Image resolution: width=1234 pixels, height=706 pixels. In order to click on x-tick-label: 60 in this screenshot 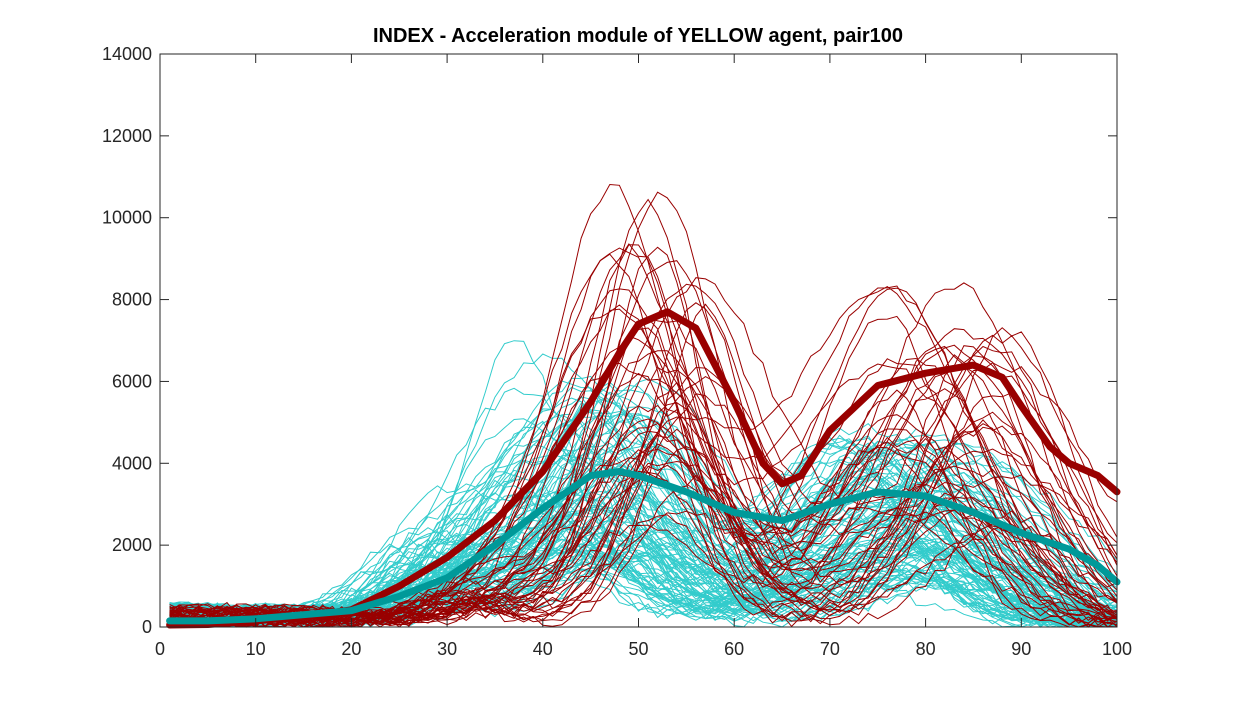, I will do `click(734, 649)`.